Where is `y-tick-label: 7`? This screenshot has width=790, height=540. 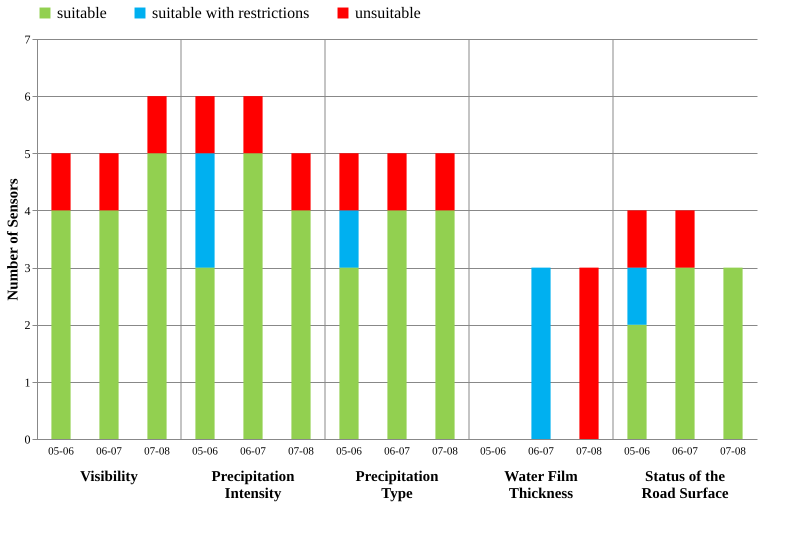 y-tick-label: 7 is located at coordinates (27, 39).